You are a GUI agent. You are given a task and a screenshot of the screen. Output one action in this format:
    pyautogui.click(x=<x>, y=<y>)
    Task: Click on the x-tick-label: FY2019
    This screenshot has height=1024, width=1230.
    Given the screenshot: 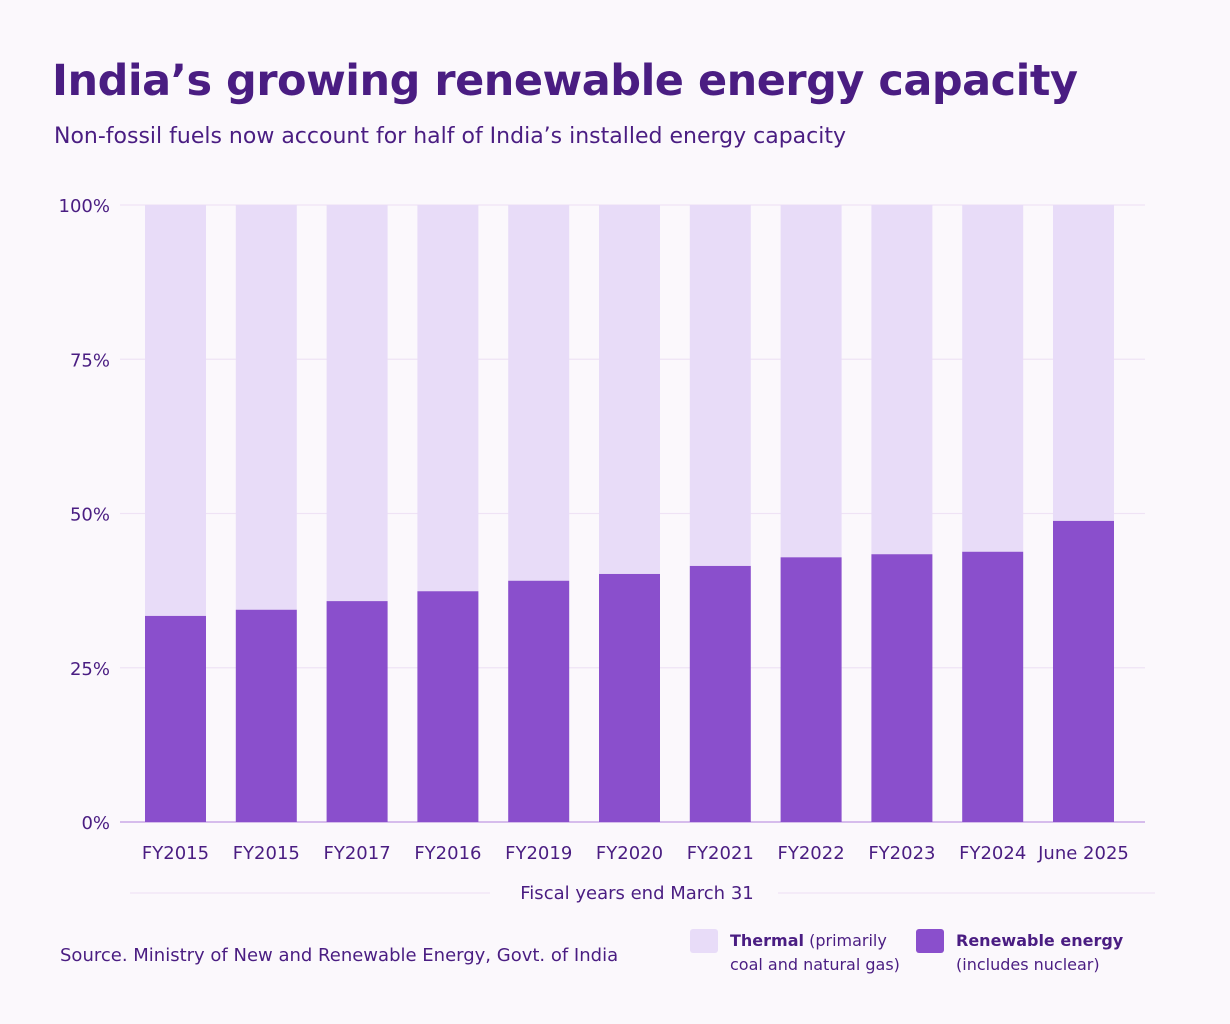 What is the action you would take?
    pyautogui.click(x=538, y=853)
    